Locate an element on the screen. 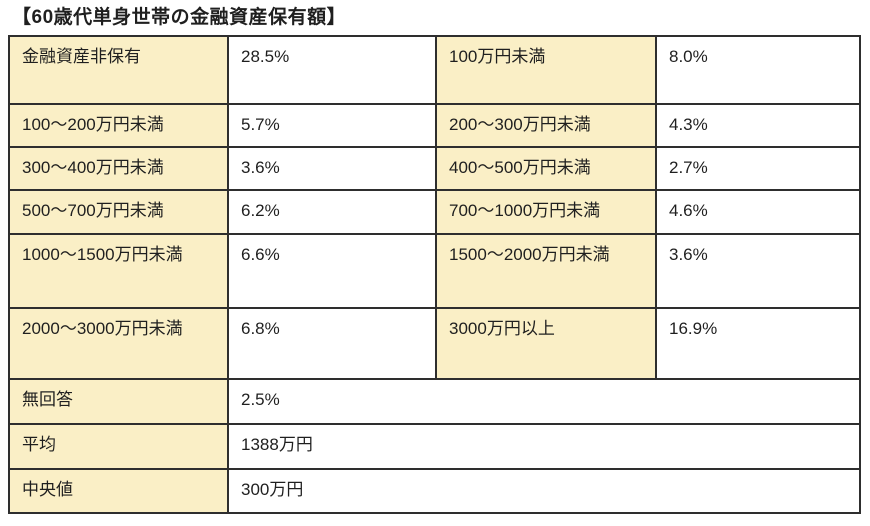  category-cell: 無回答 is located at coordinates (118, 401).